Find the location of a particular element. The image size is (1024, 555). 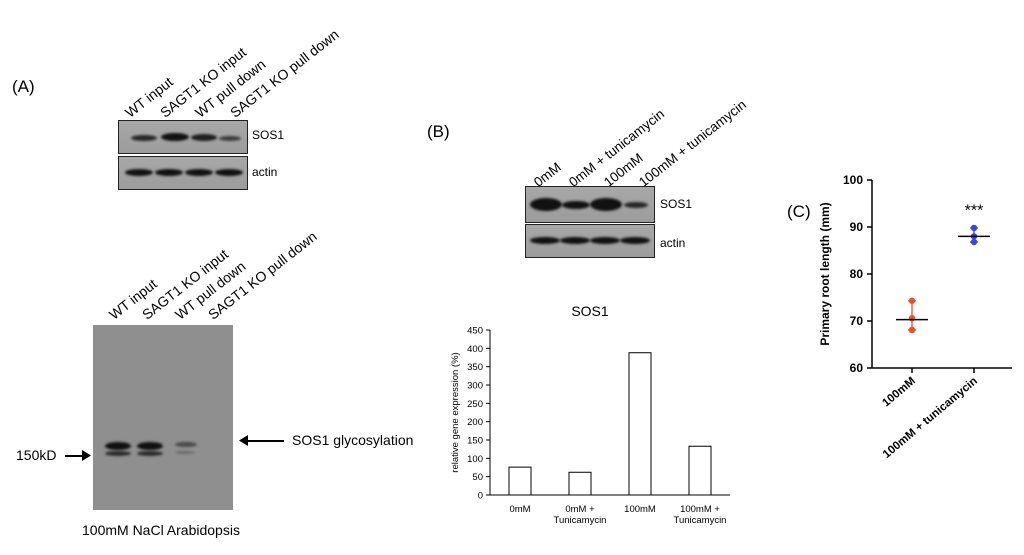

glycosylation-arrow-head-icon is located at coordinates (243, 440).